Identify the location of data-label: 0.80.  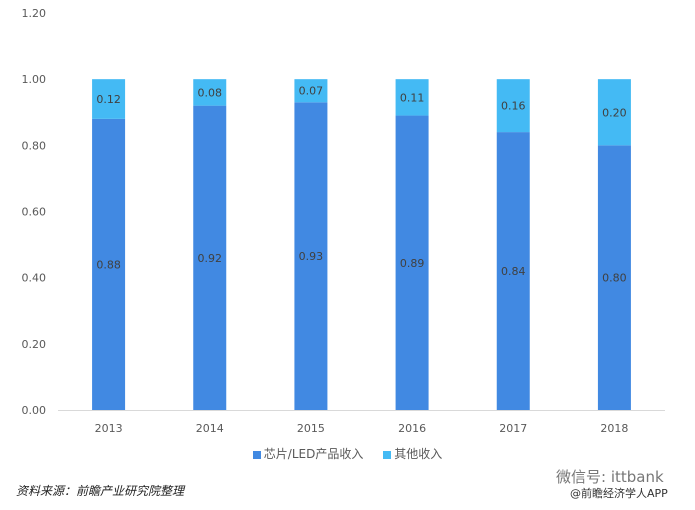
(614, 278).